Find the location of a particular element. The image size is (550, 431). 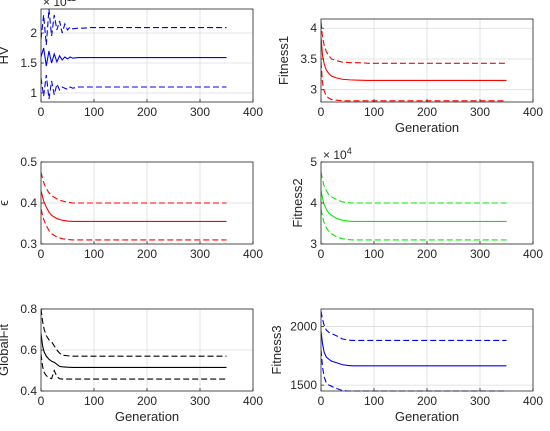

y-axis-label: HV is located at coordinates (5, 55).